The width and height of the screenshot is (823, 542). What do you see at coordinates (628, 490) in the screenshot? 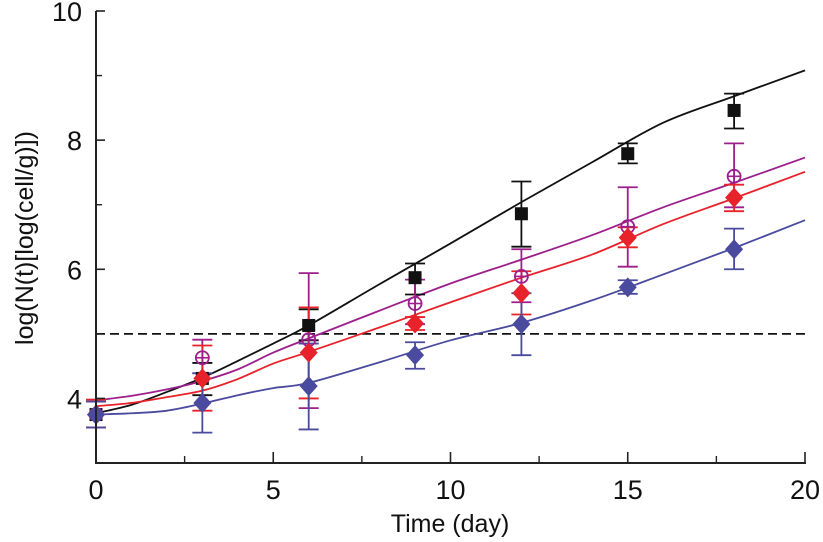
I see `x-tick-label: 15` at bounding box center [628, 490].